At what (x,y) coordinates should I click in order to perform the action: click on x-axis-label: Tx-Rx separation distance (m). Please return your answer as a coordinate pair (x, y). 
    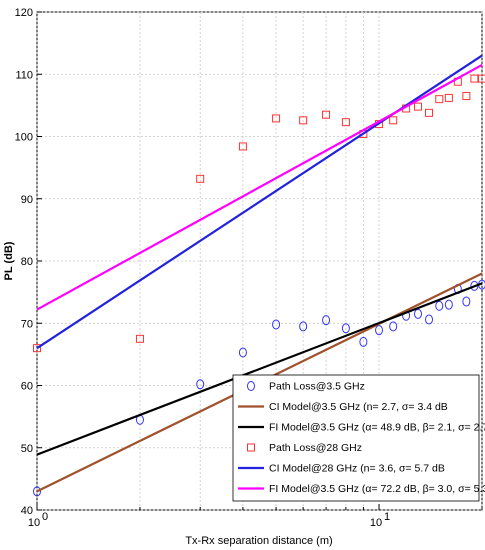
    Looking at the image, I should click on (258, 541).